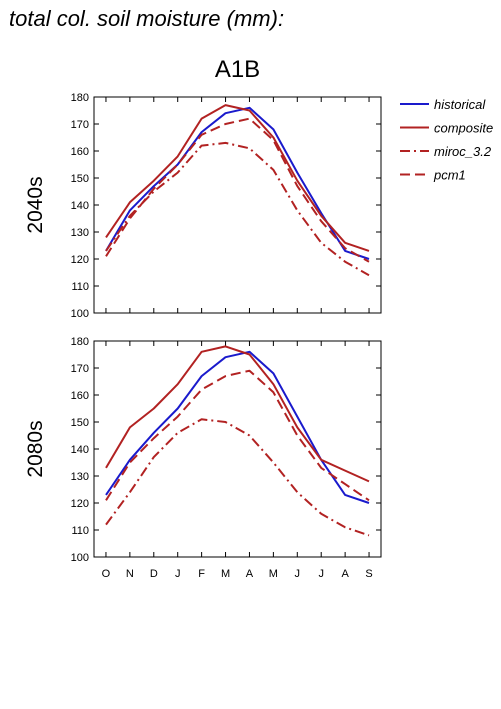  What do you see at coordinates (449, 175) in the screenshot?
I see `legend-label-pcm1: pcm1` at bounding box center [449, 175].